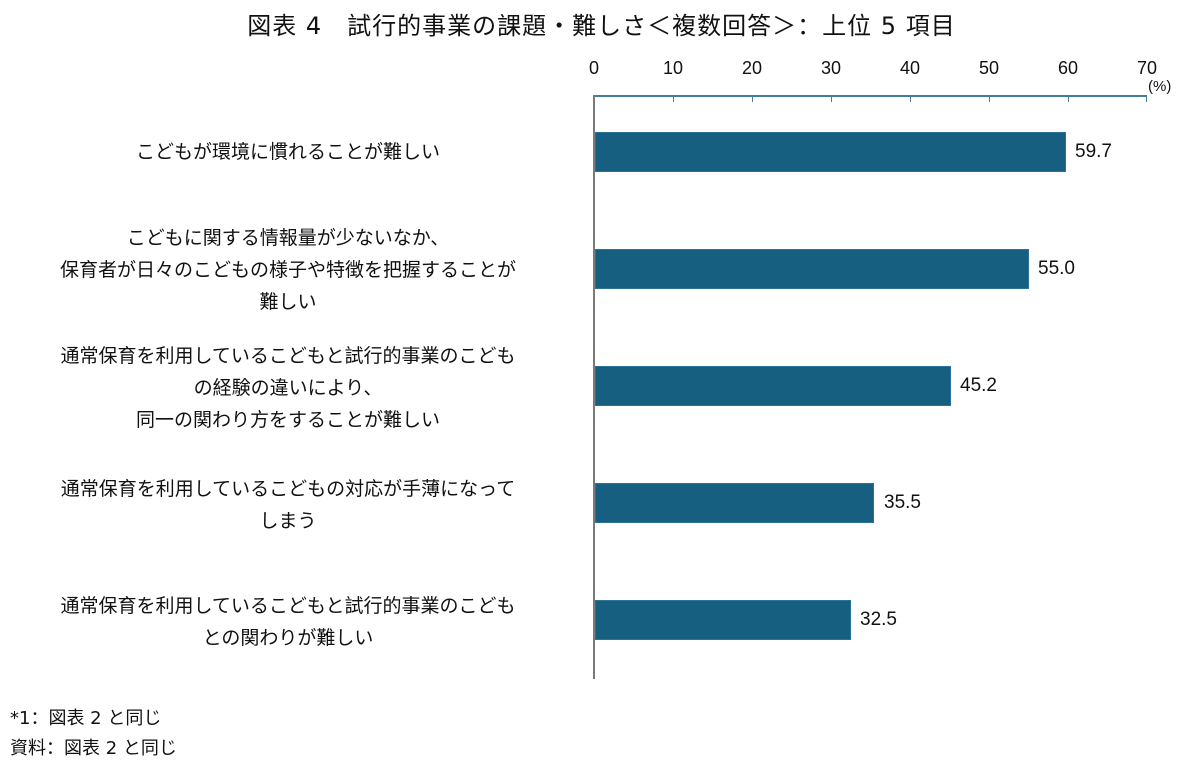 Image resolution: width=1203 pixels, height=771 pixels. I want to click on source-note: 資料：図表 2 と同じ, so click(93, 748).